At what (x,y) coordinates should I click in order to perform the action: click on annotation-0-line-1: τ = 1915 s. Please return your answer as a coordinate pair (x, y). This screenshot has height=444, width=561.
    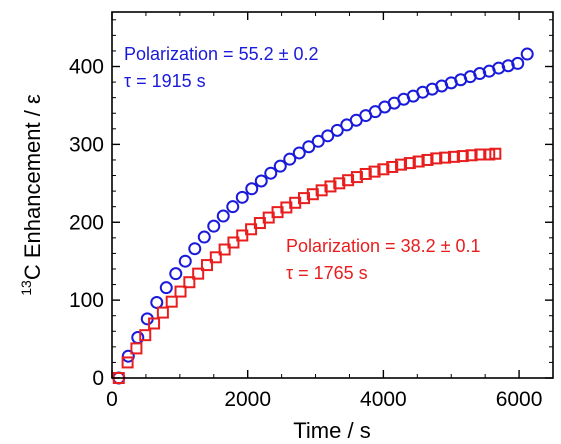
    Looking at the image, I should click on (165, 81).